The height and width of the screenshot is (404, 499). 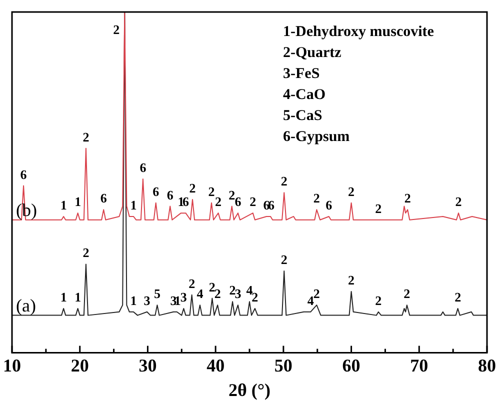 What do you see at coordinates (157, 294) in the screenshot?
I see `annotation: 5` at bounding box center [157, 294].